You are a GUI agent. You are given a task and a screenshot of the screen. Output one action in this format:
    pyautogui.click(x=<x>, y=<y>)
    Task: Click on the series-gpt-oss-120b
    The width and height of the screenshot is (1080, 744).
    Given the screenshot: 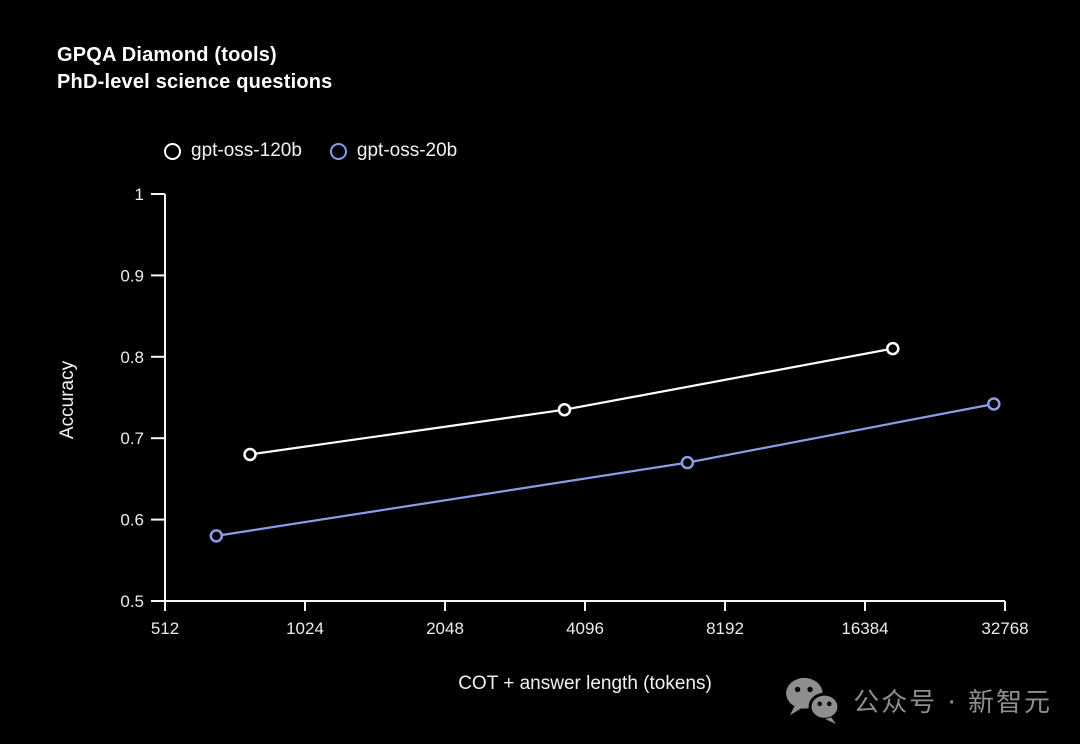 What is the action you would take?
    pyautogui.click(x=571, y=401)
    